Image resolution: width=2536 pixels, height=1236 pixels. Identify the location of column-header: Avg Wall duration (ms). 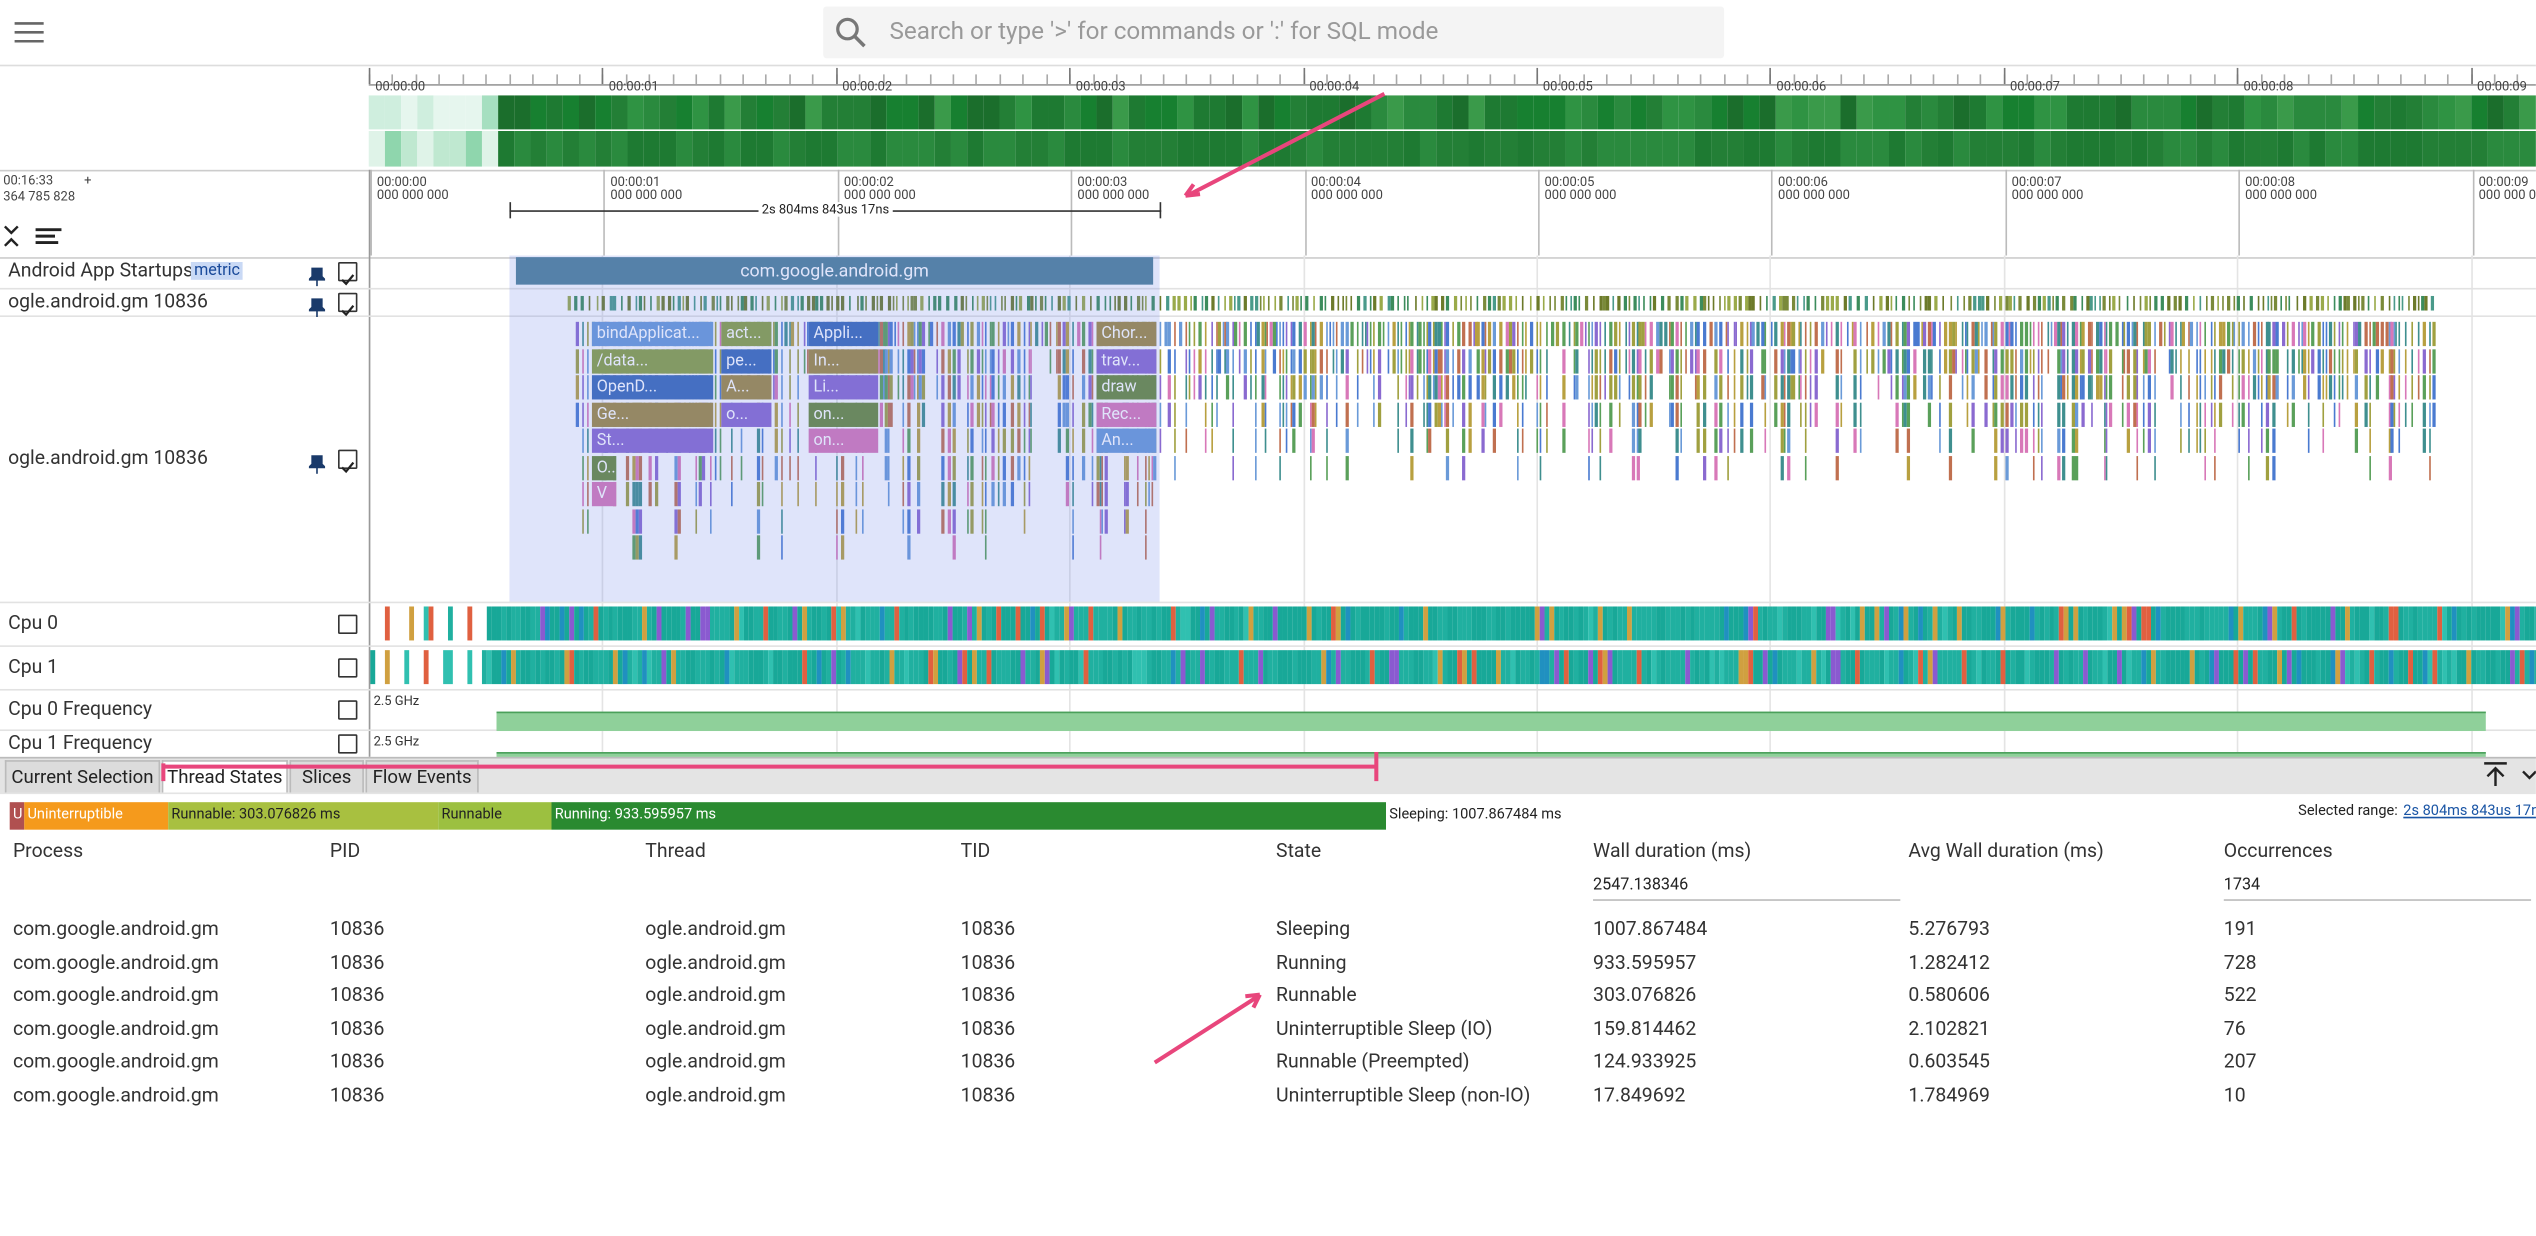
(2006, 851).